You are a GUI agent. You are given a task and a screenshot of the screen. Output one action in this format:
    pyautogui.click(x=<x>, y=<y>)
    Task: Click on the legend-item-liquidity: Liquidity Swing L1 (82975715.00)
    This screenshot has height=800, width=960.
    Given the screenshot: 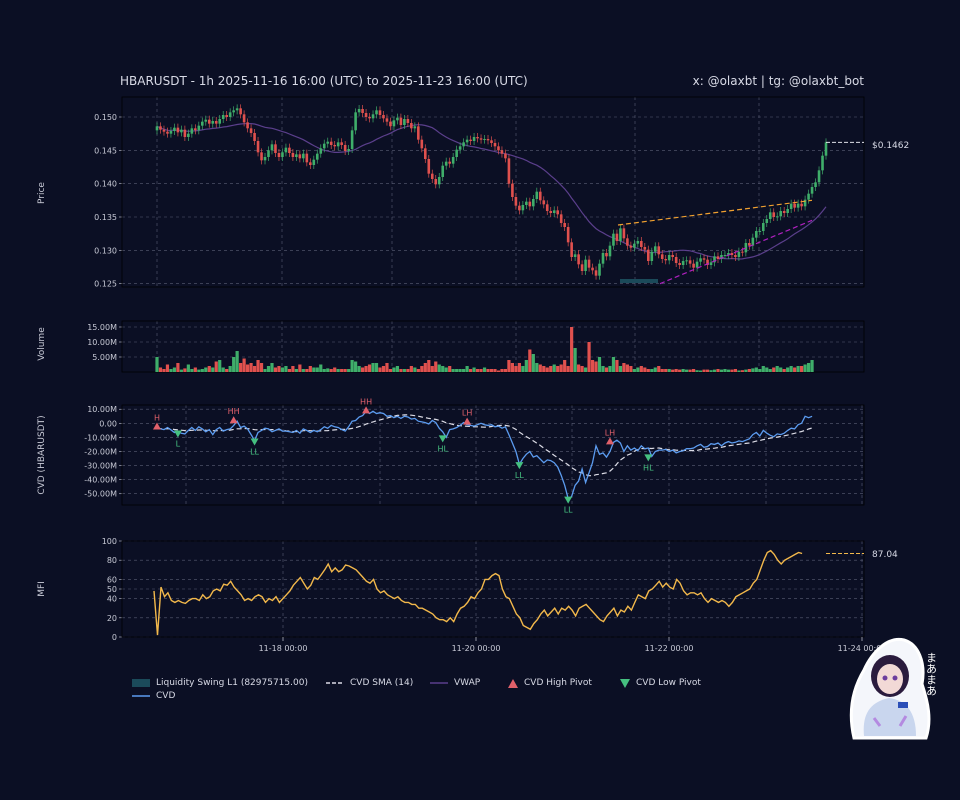 What is the action you would take?
    pyautogui.click(x=220, y=683)
    